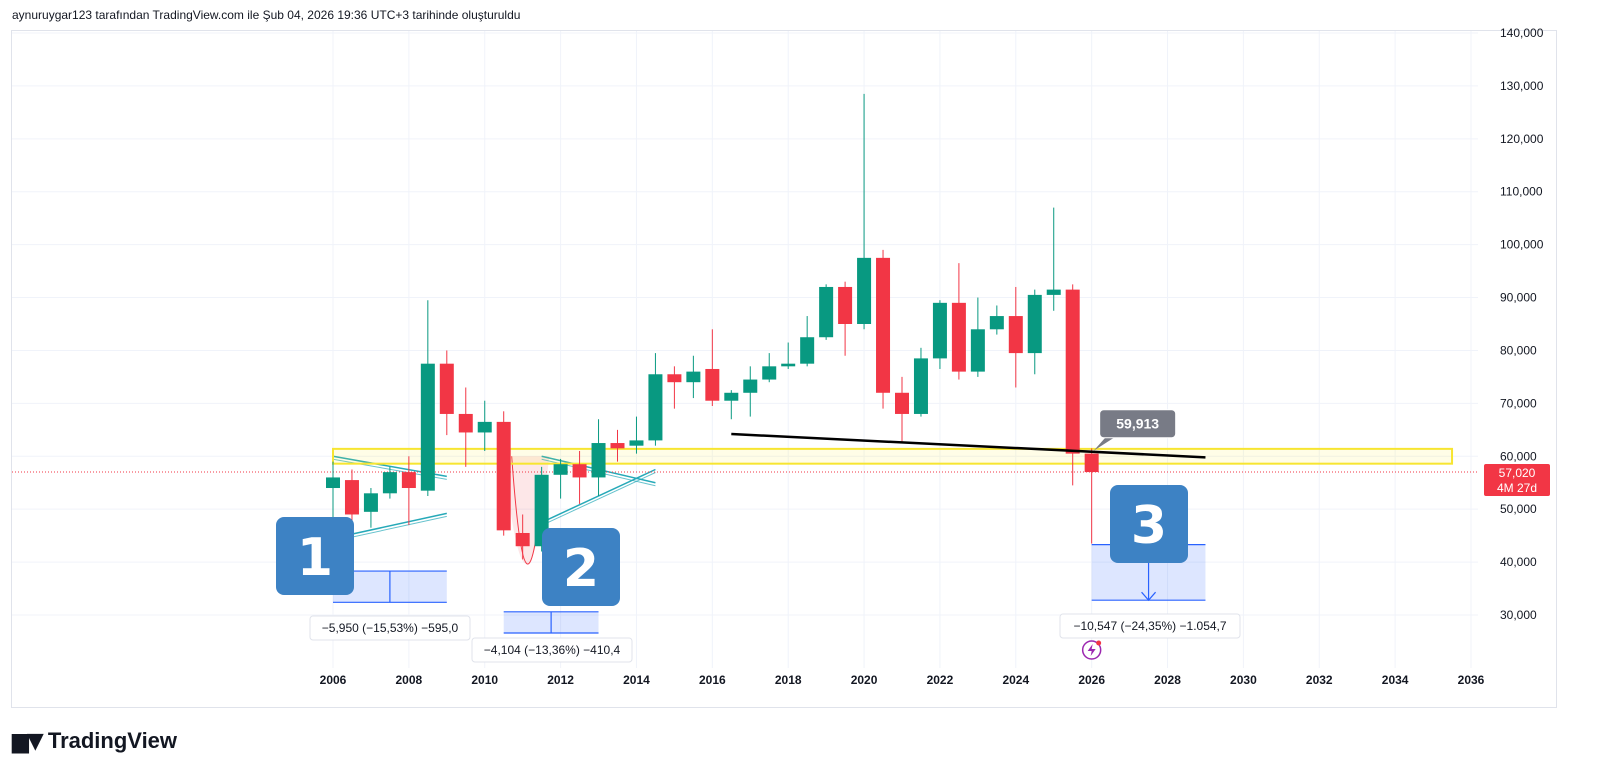 This screenshot has height=776, width=1600. What do you see at coordinates (484, 680) in the screenshot?
I see `time-tick-label: 2010` at bounding box center [484, 680].